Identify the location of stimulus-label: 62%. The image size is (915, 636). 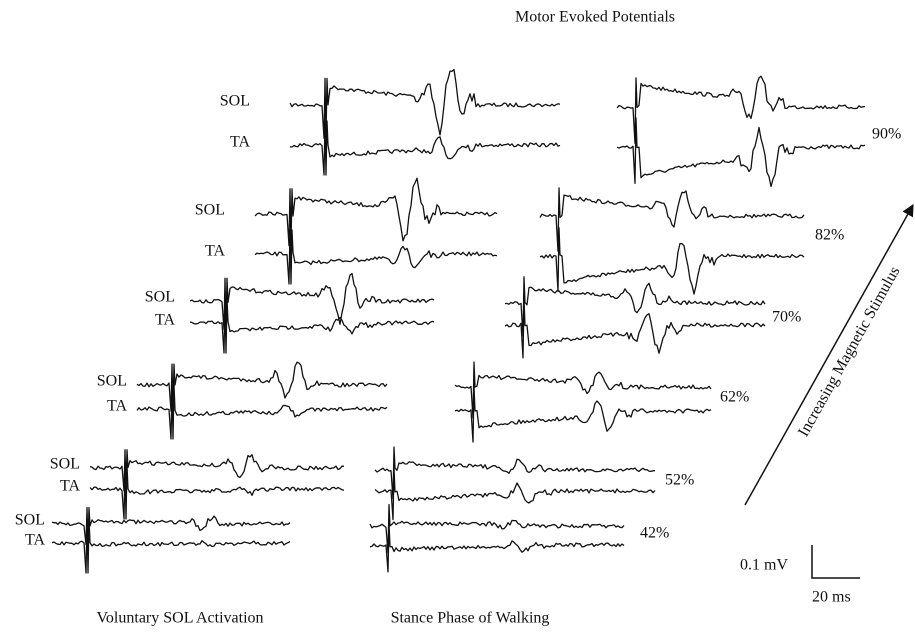
(734, 397).